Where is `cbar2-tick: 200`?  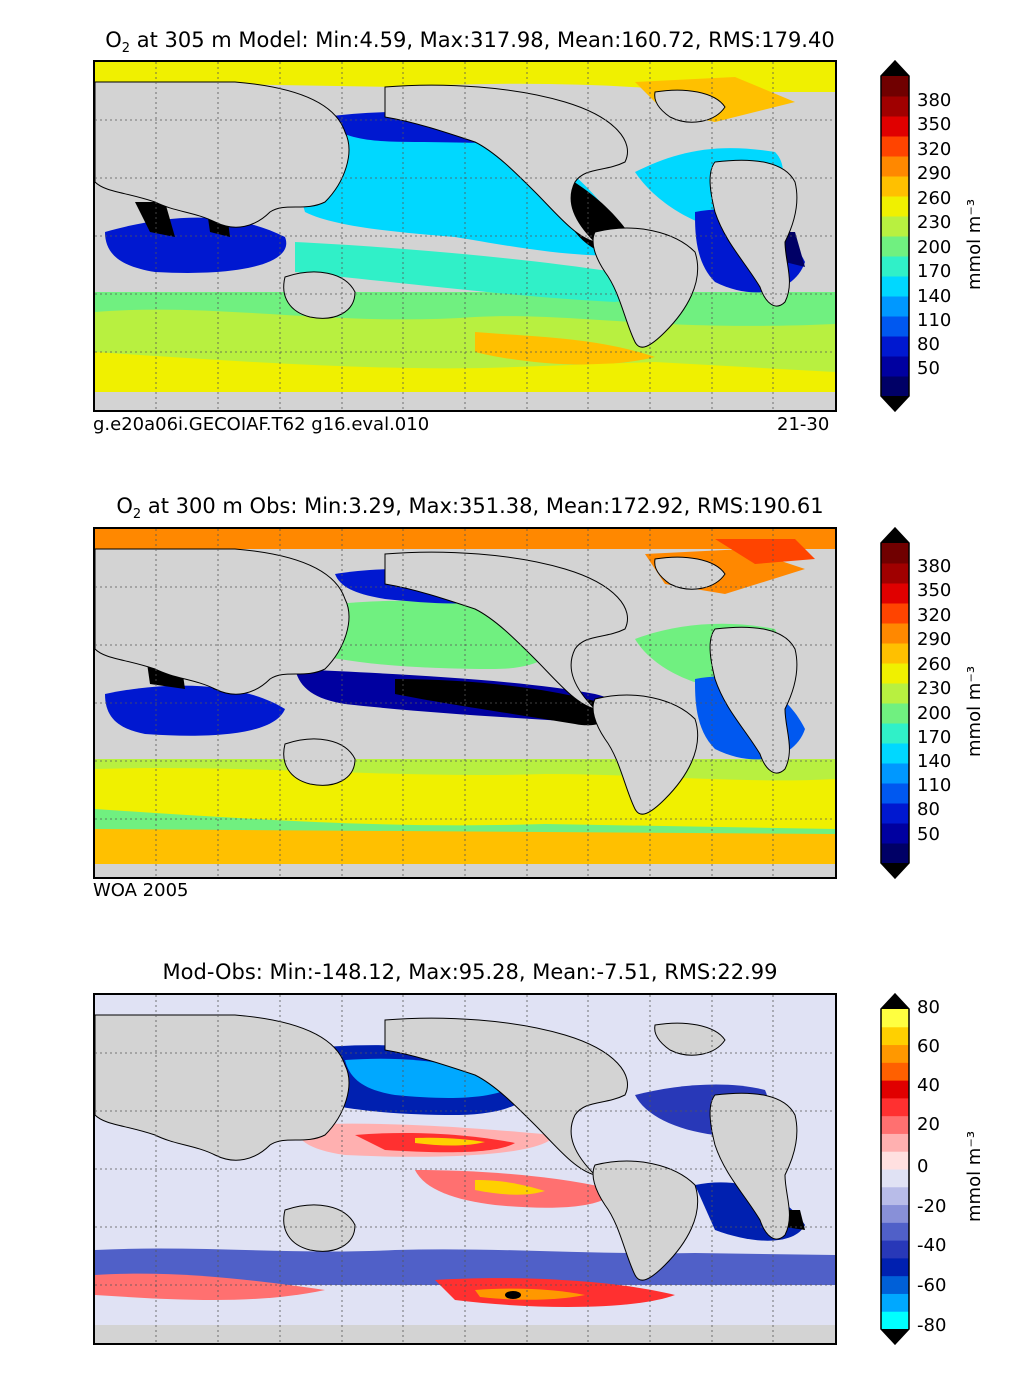
cbar2-tick: 200 is located at coordinates (934, 713).